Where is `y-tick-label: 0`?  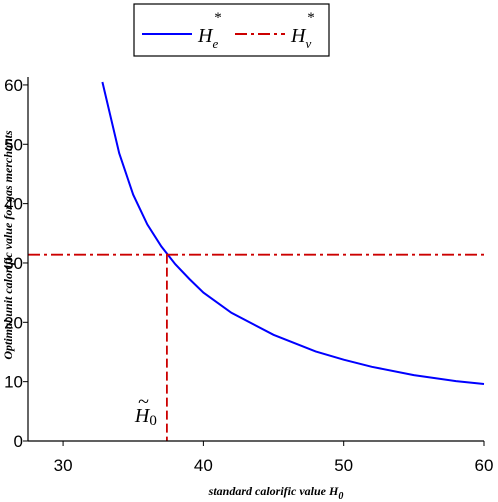
y-tick-label: 0 is located at coordinates (18, 441).